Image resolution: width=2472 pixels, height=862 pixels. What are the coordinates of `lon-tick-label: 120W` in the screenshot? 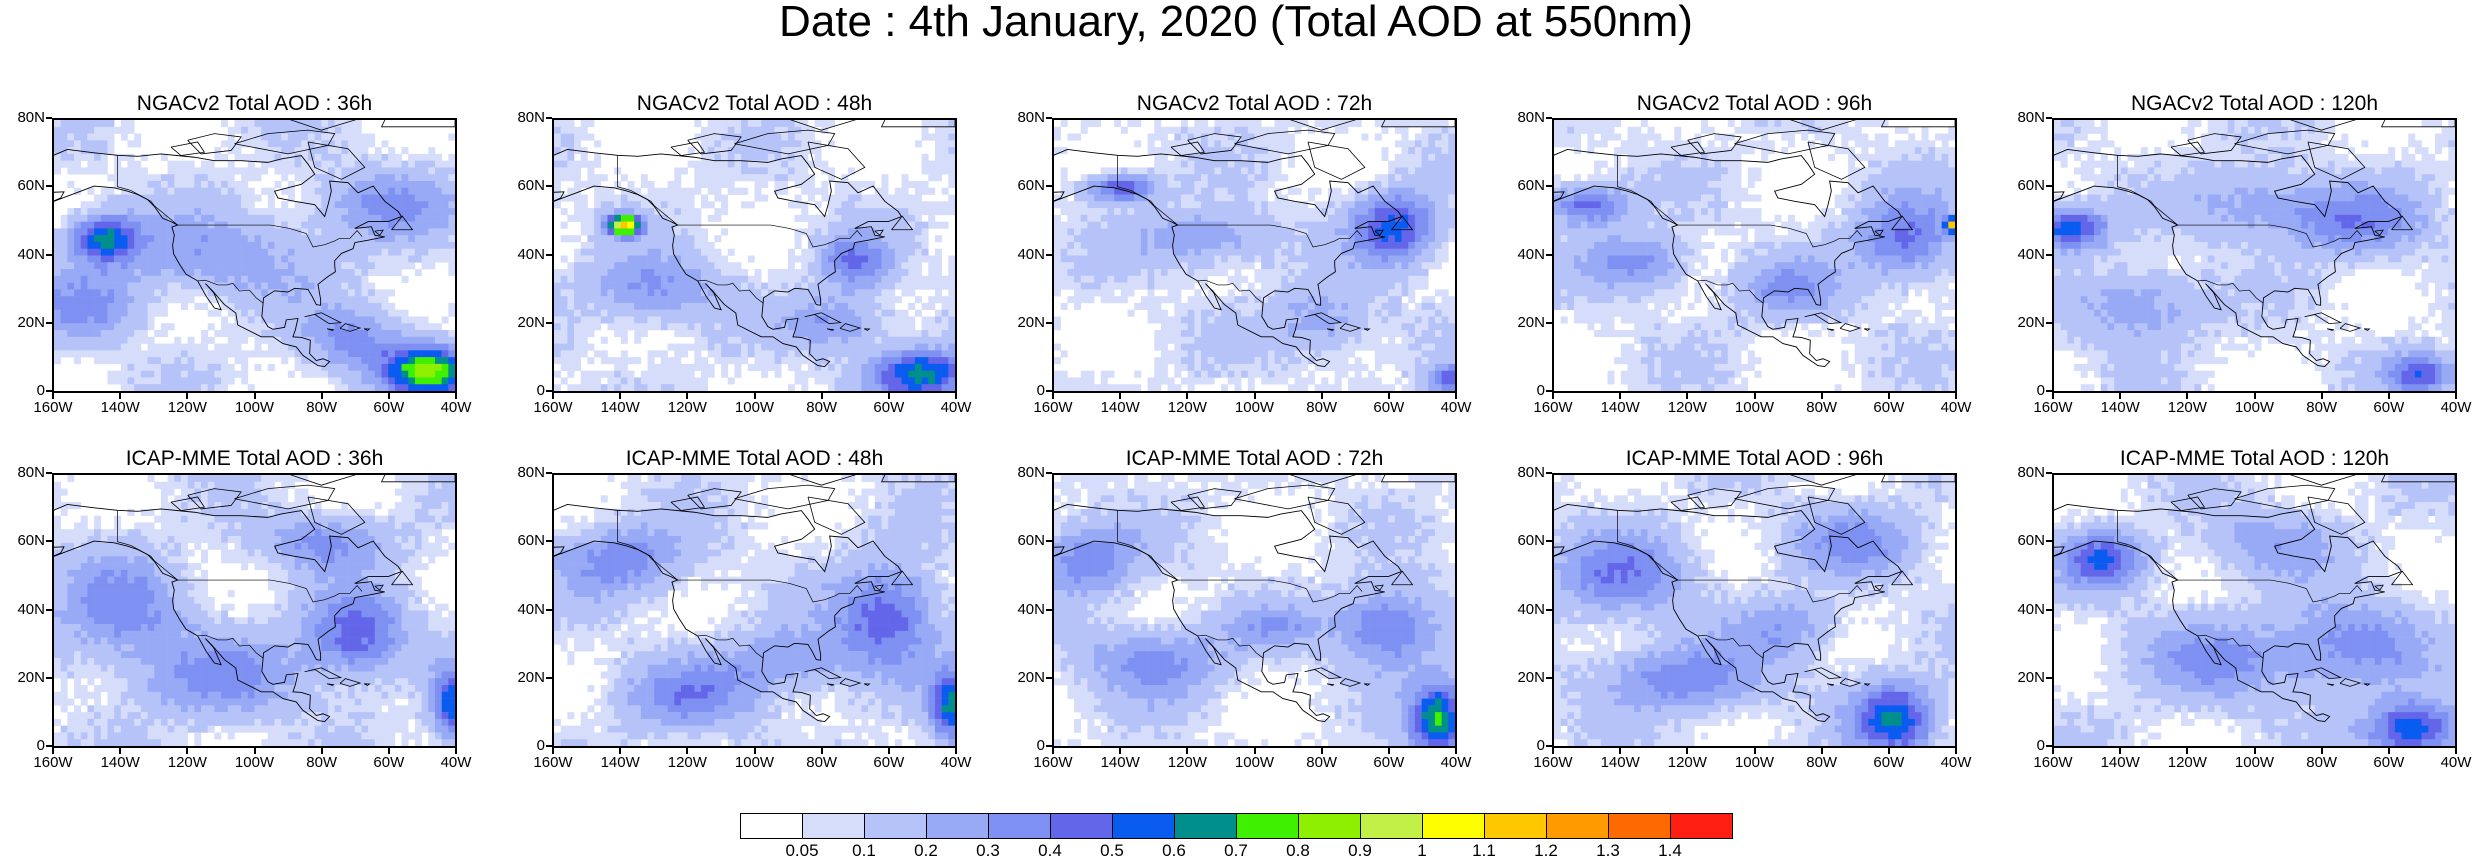 It's located at (187, 762).